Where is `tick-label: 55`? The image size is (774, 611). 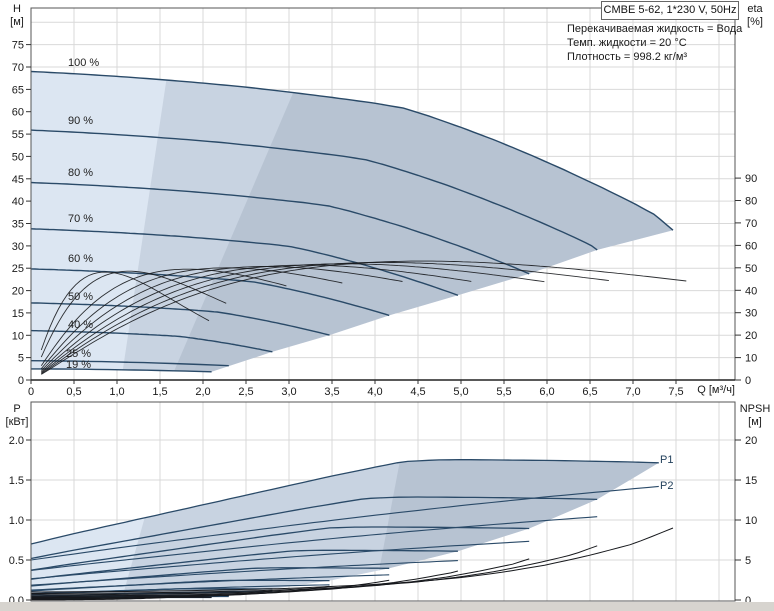
tick-label: 55 is located at coordinates (18, 135).